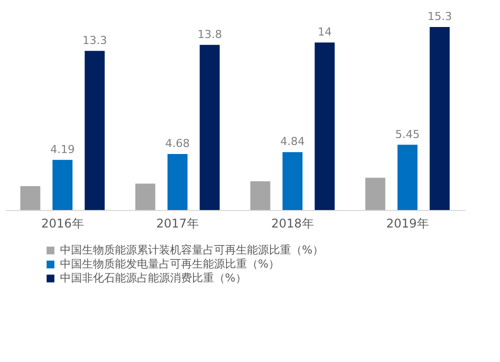  What do you see at coordinates (439, 16) in the screenshot?
I see `data-label: 15.3` at bounding box center [439, 16].